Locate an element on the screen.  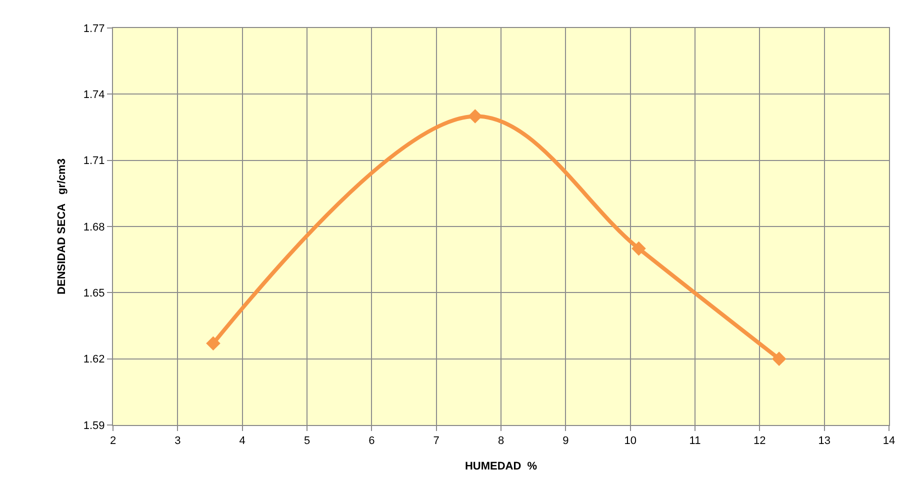
x-tick-label: 9 is located at coordinates (565, 441).